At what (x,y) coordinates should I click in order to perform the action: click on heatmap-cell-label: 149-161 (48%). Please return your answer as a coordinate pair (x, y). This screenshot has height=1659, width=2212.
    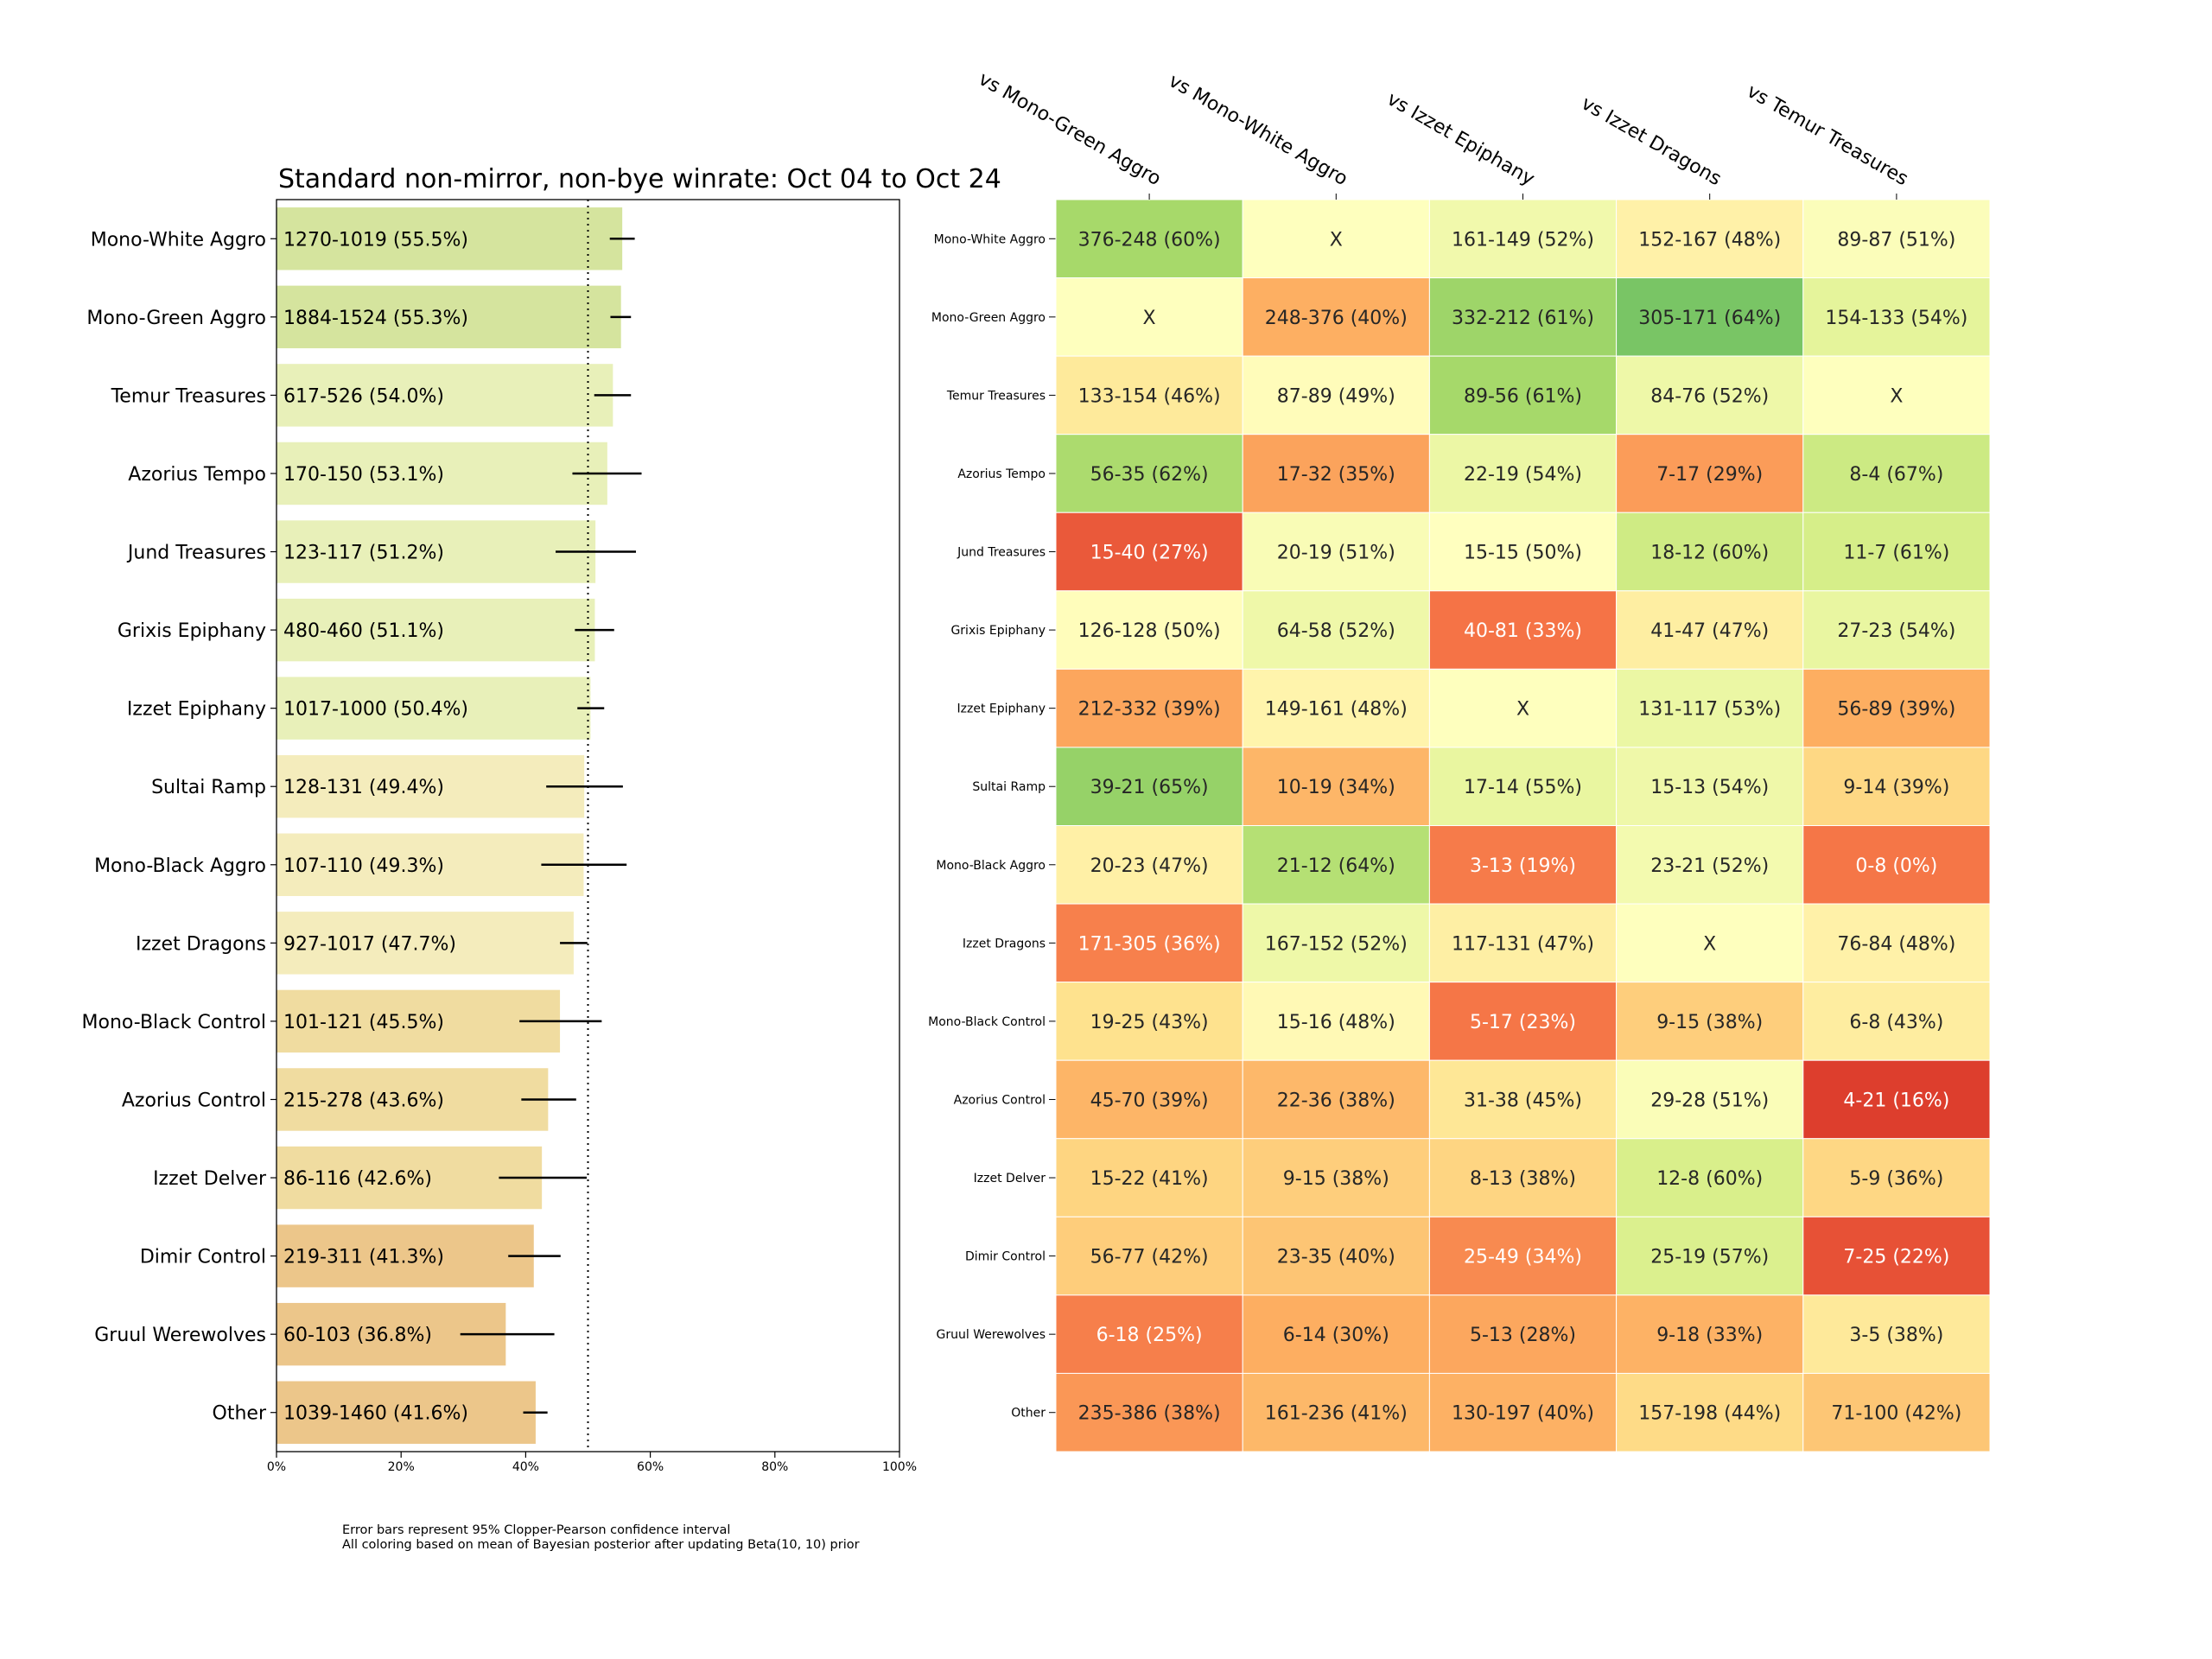
    Looking at the image, I should click on (1336, 710).